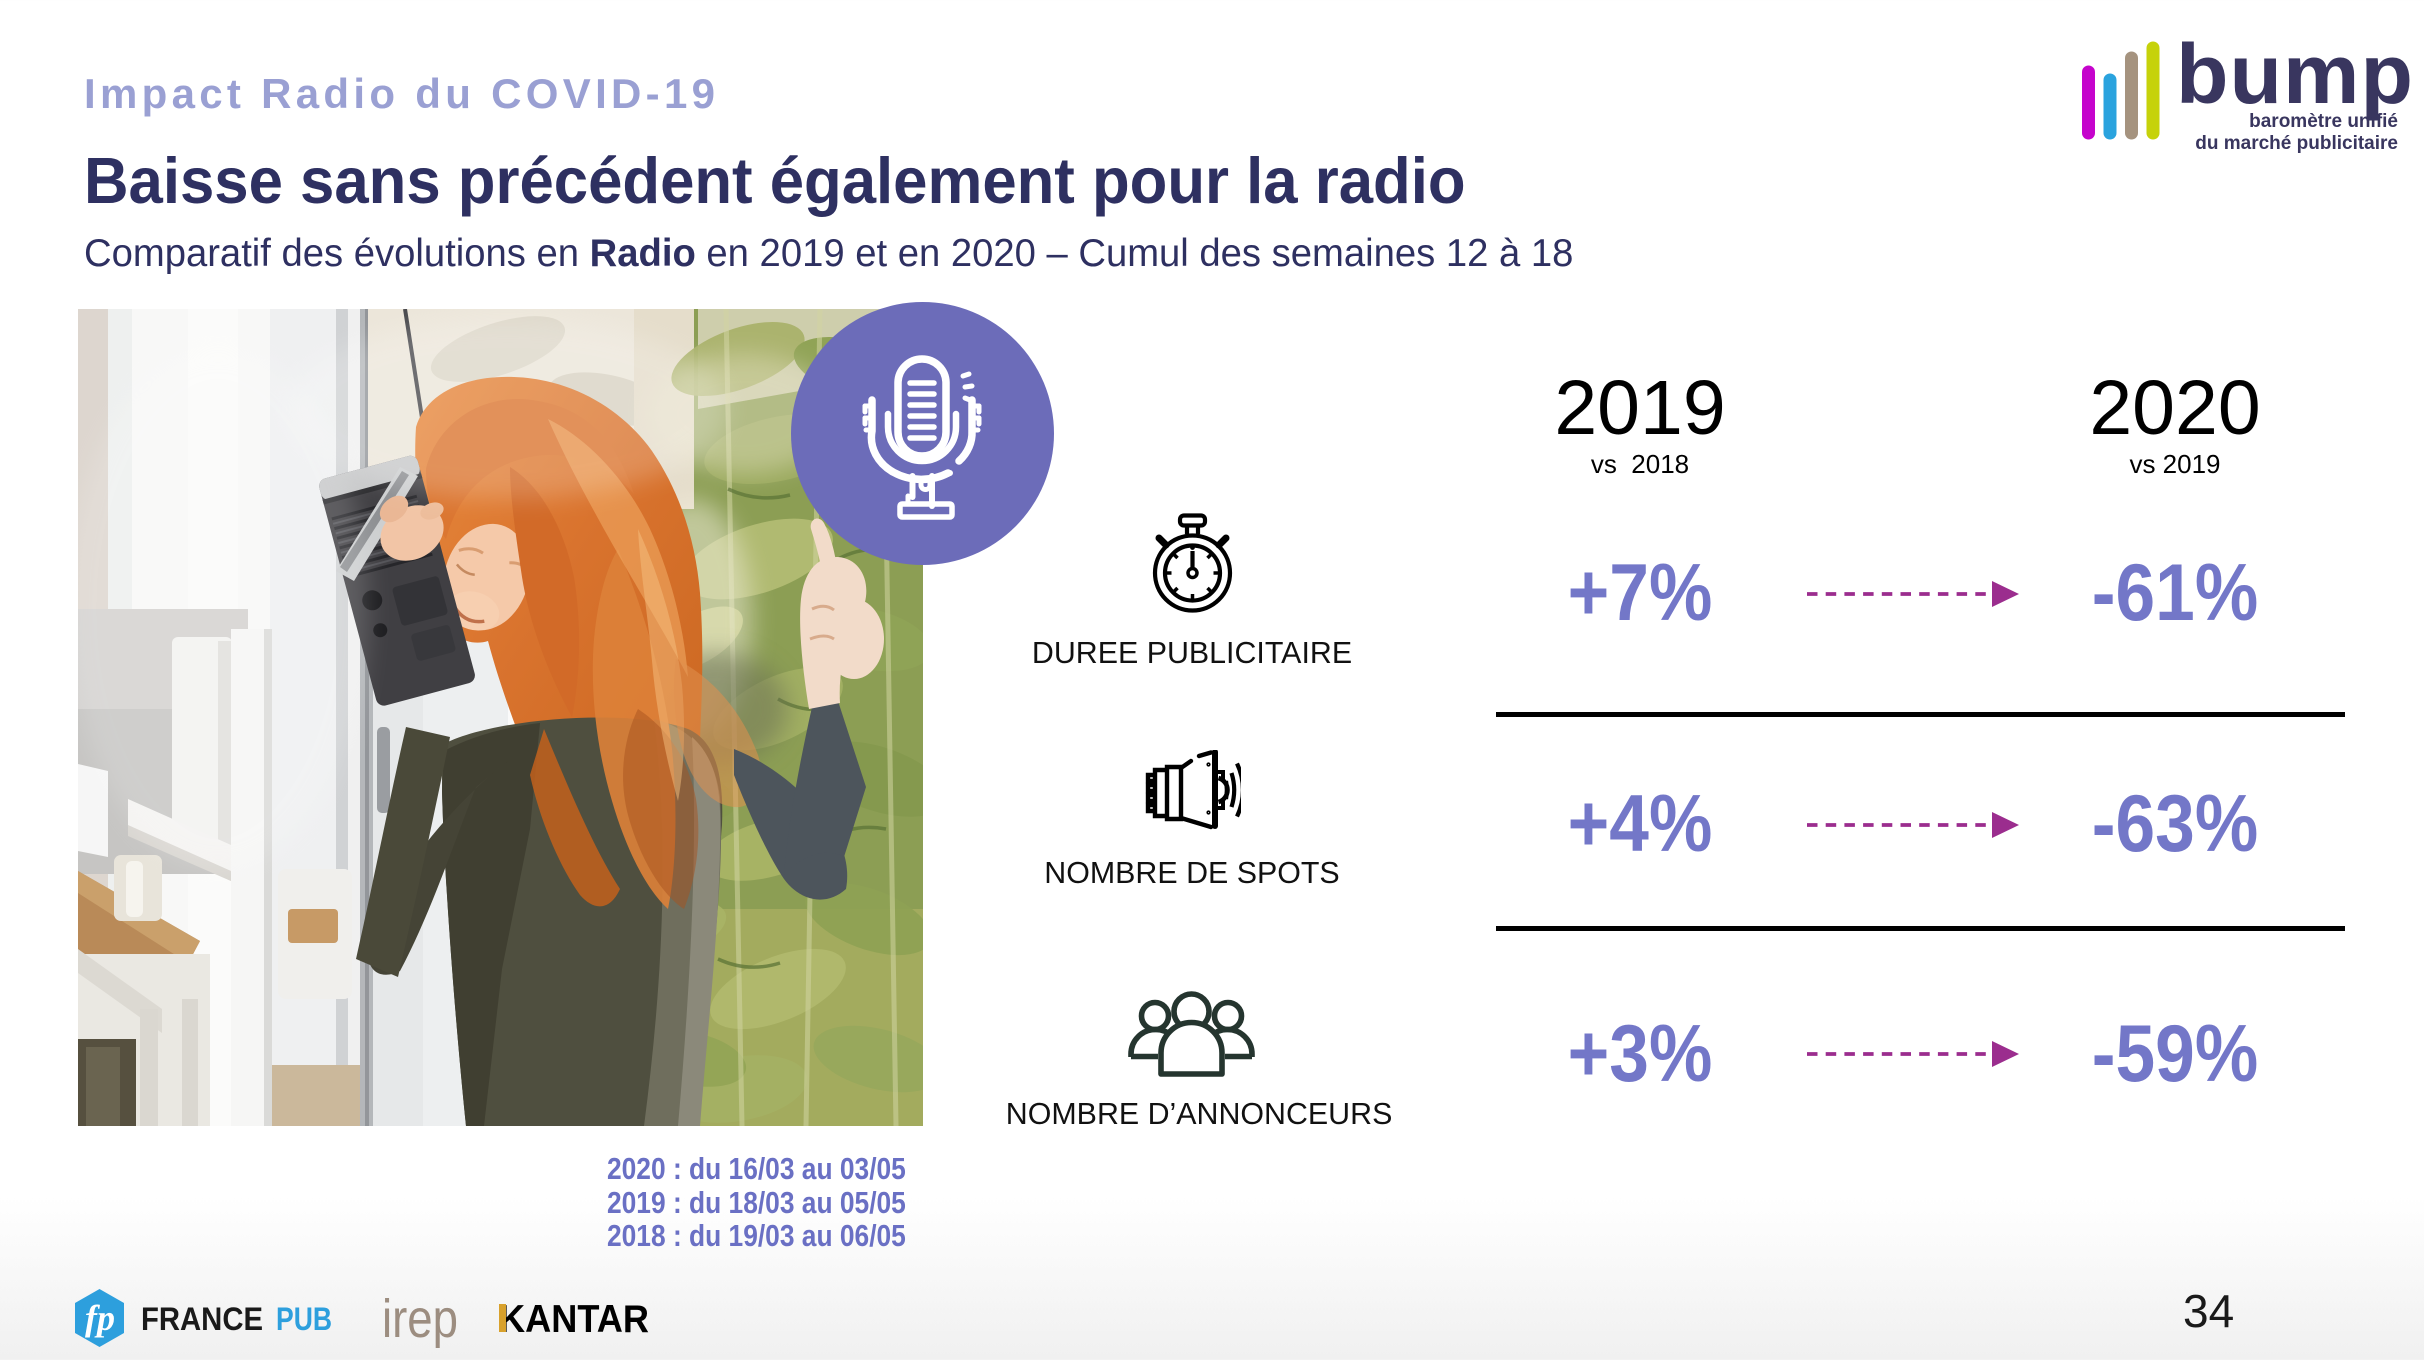 The image size is (2424, 1360). Describe the element at coordinates (2295, 78) in the screenshot. I see `svg-text: bump` at that location.